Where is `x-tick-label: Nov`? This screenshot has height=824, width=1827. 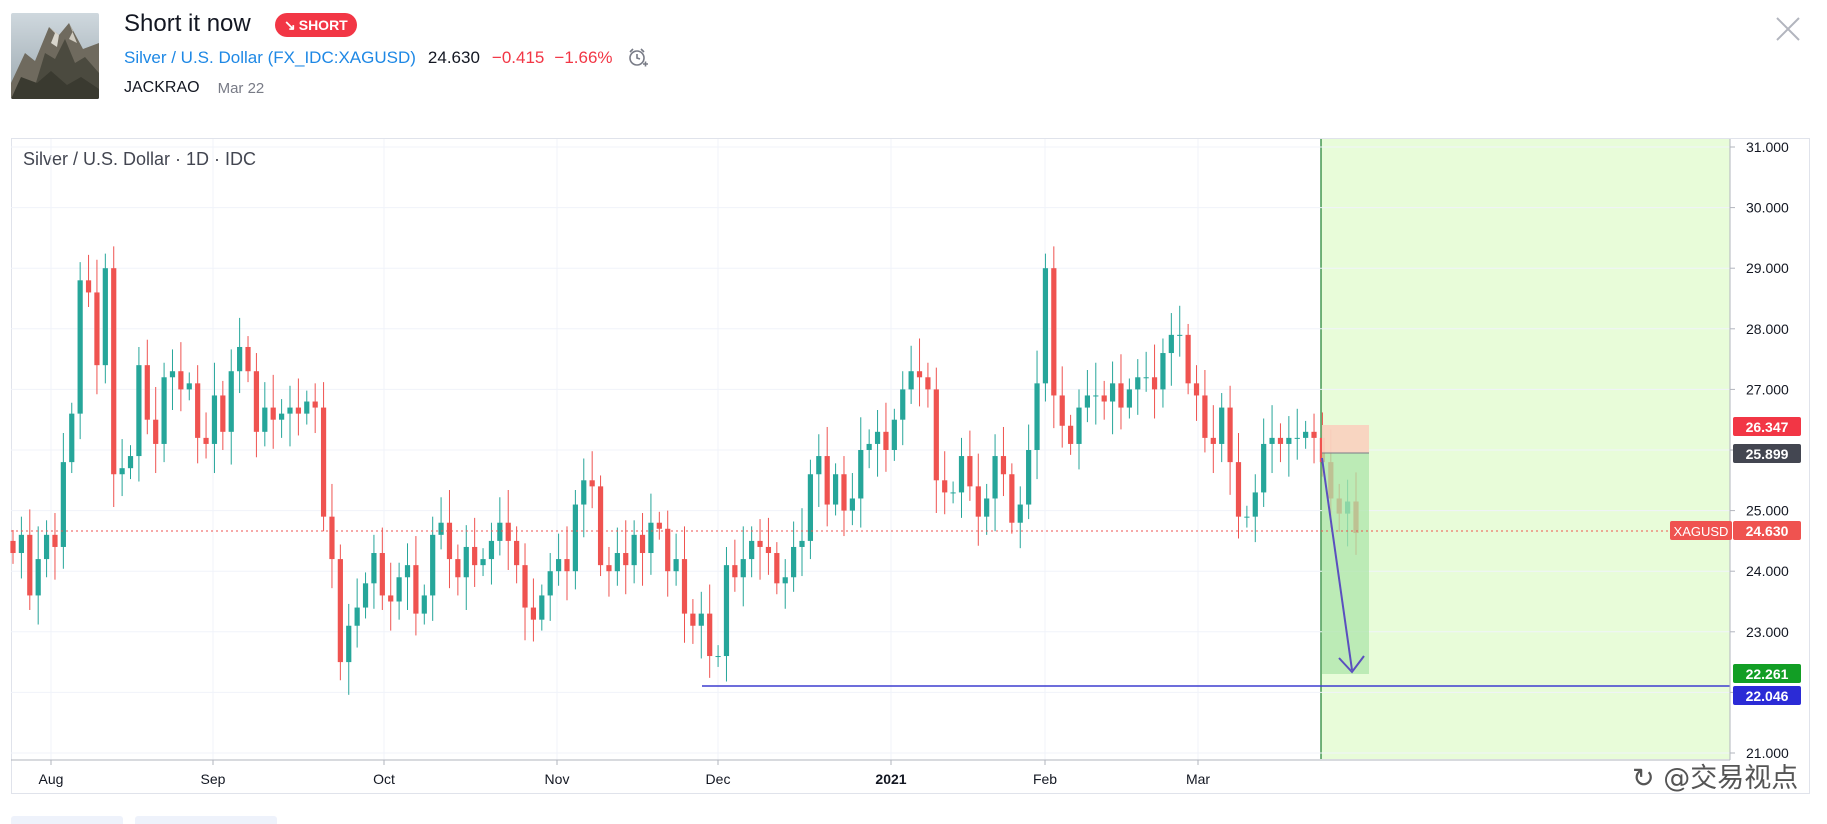
x-tick-label: Nov is located at coordinates (557, 779).